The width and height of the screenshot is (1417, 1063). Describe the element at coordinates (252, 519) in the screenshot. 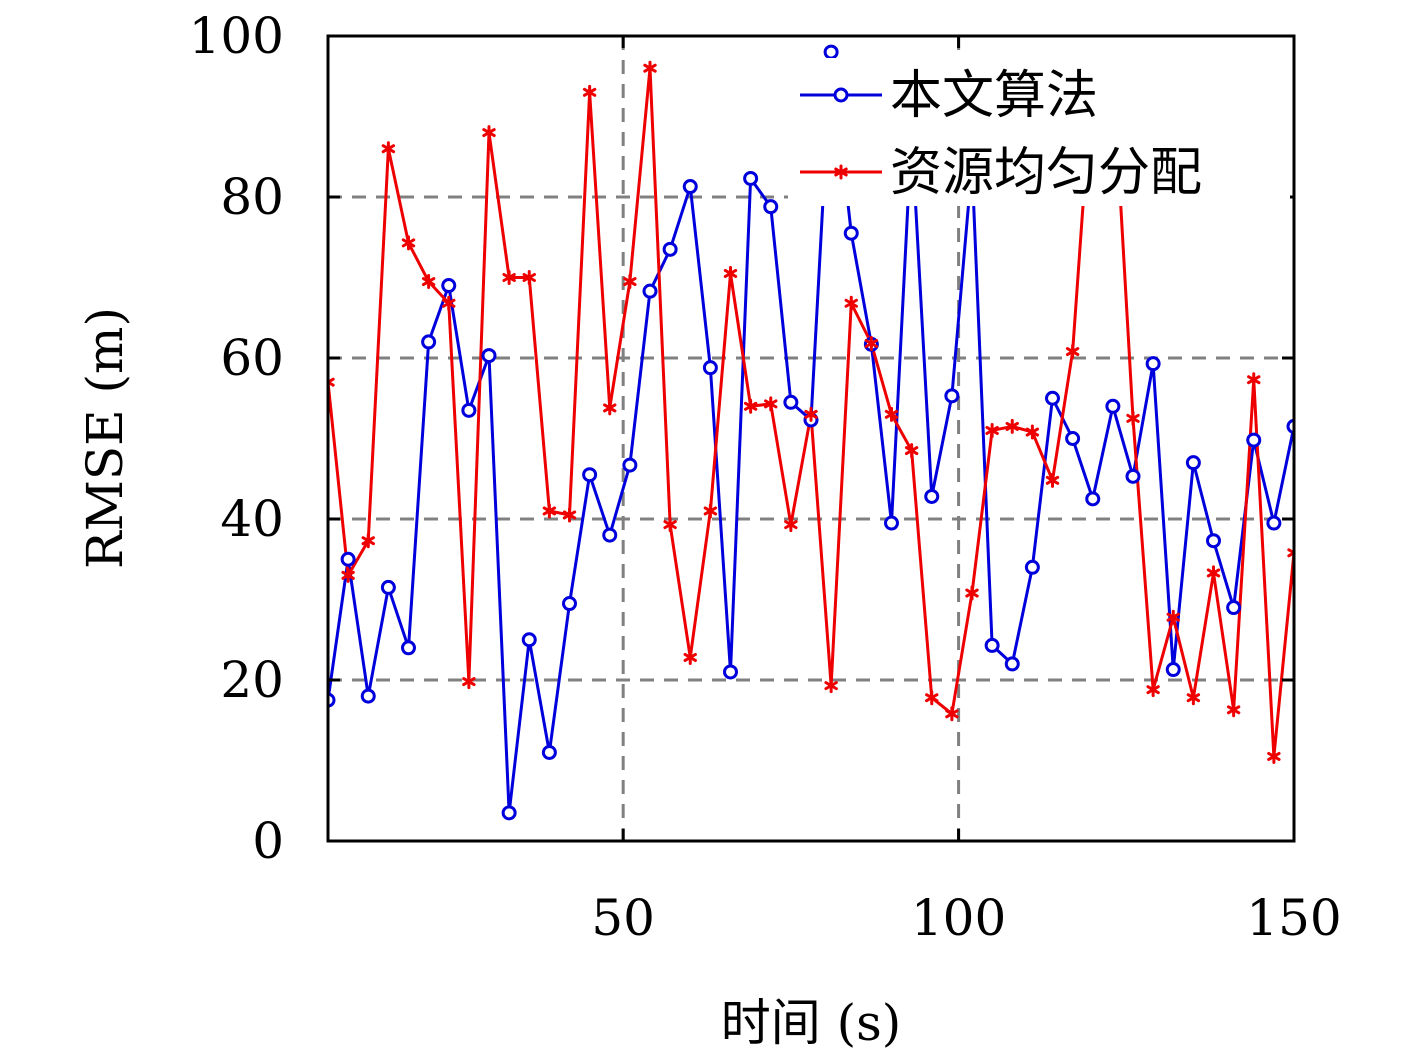

I see `y-tick-label: 40` at that location.